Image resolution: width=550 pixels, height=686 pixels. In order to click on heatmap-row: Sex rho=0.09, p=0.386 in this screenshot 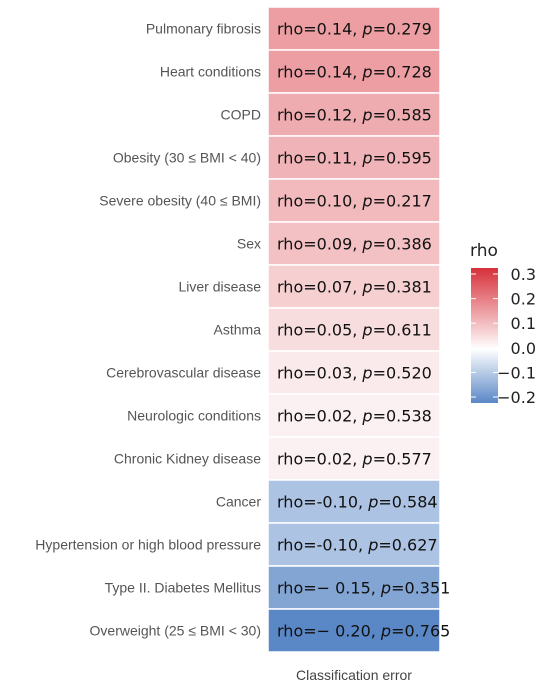, I will do `click(339, 243)`.